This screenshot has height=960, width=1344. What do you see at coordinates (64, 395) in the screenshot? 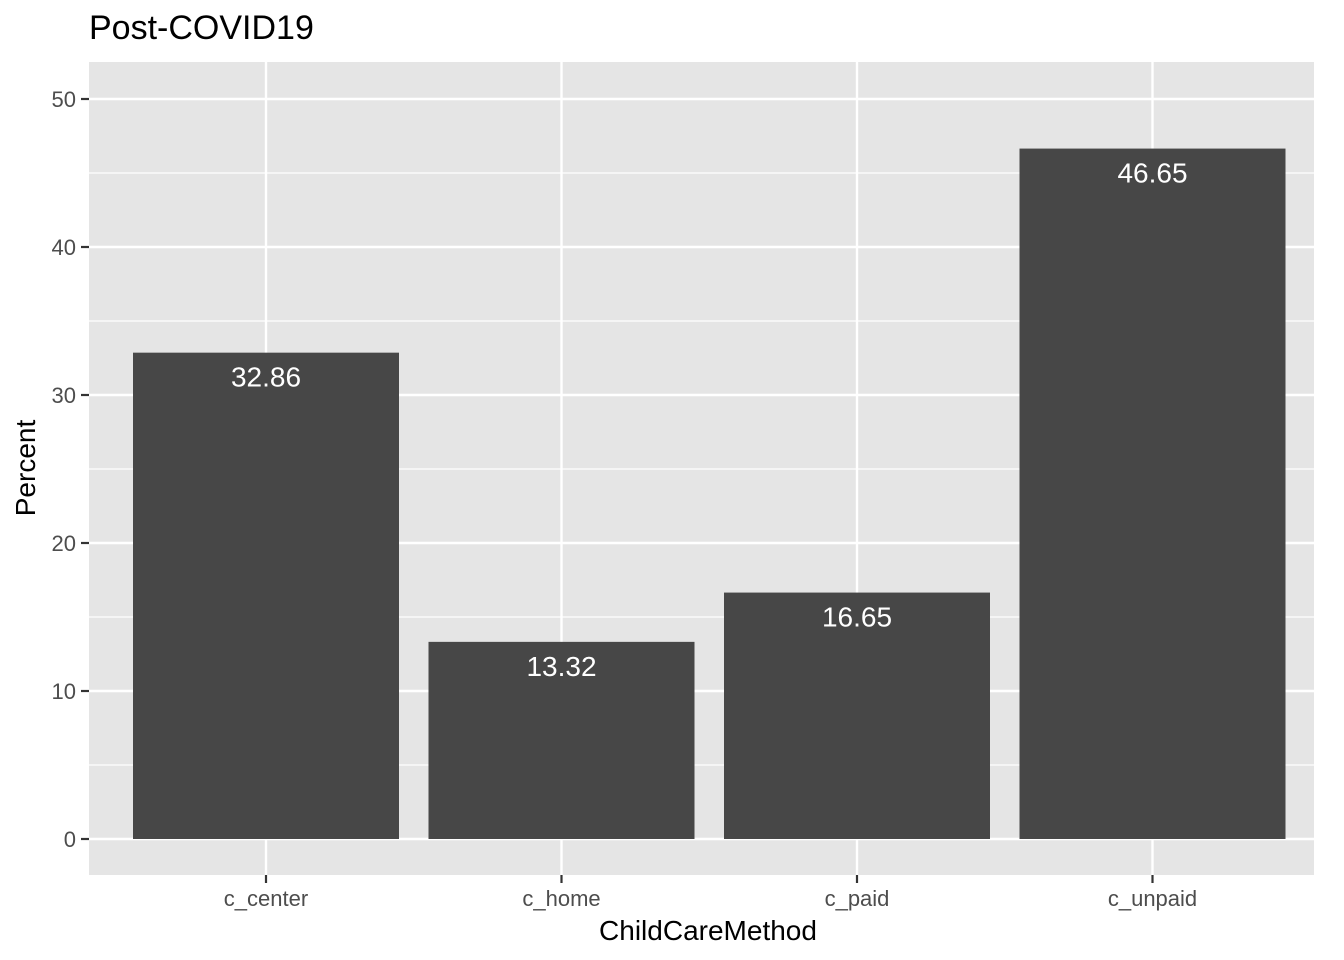
I see `y-tick-label: 30` at bounding box center [64, 395].